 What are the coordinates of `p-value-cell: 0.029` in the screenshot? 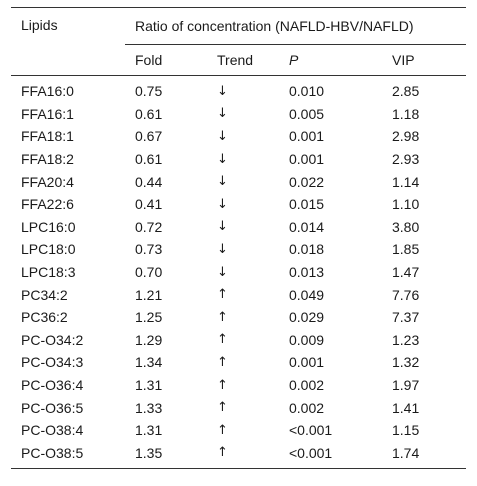 It's located at (307, 317).